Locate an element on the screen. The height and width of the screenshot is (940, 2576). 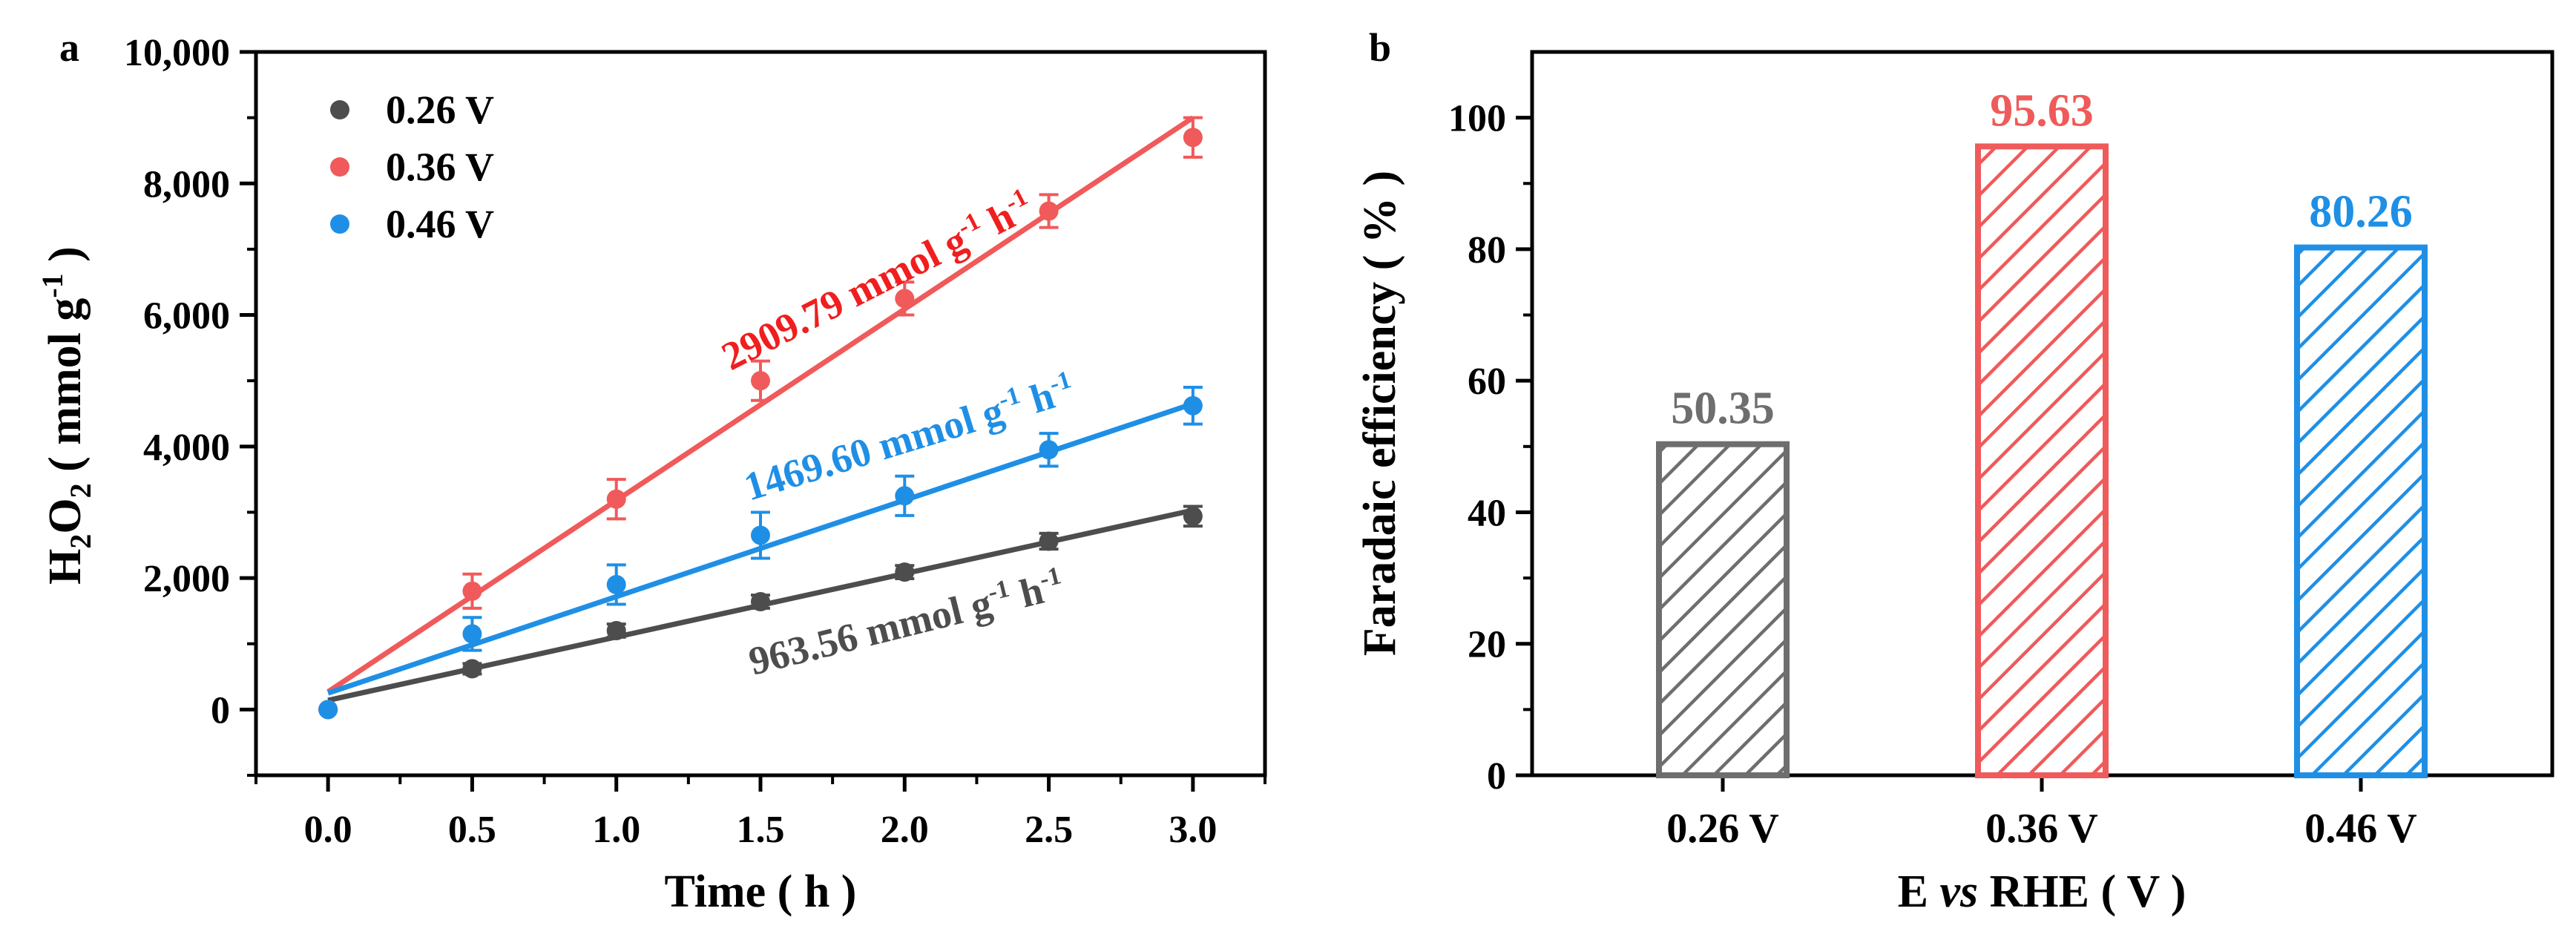
panel-a-y-axis-label: H2O2 ( mmol g-1 ) is located at coordinates (66, 415).